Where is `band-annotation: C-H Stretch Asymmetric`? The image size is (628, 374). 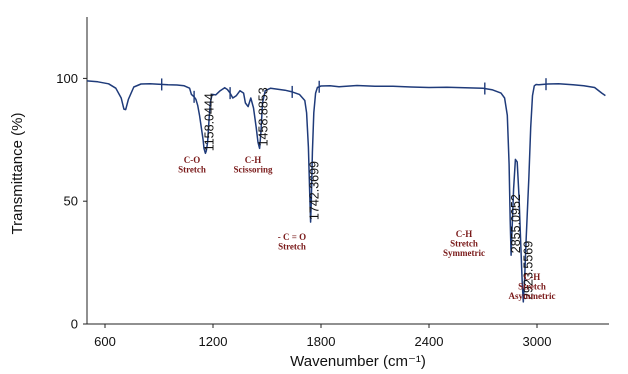 band-annotation: C-H Stretch Asymmetric is located at coordinates (532, 286).